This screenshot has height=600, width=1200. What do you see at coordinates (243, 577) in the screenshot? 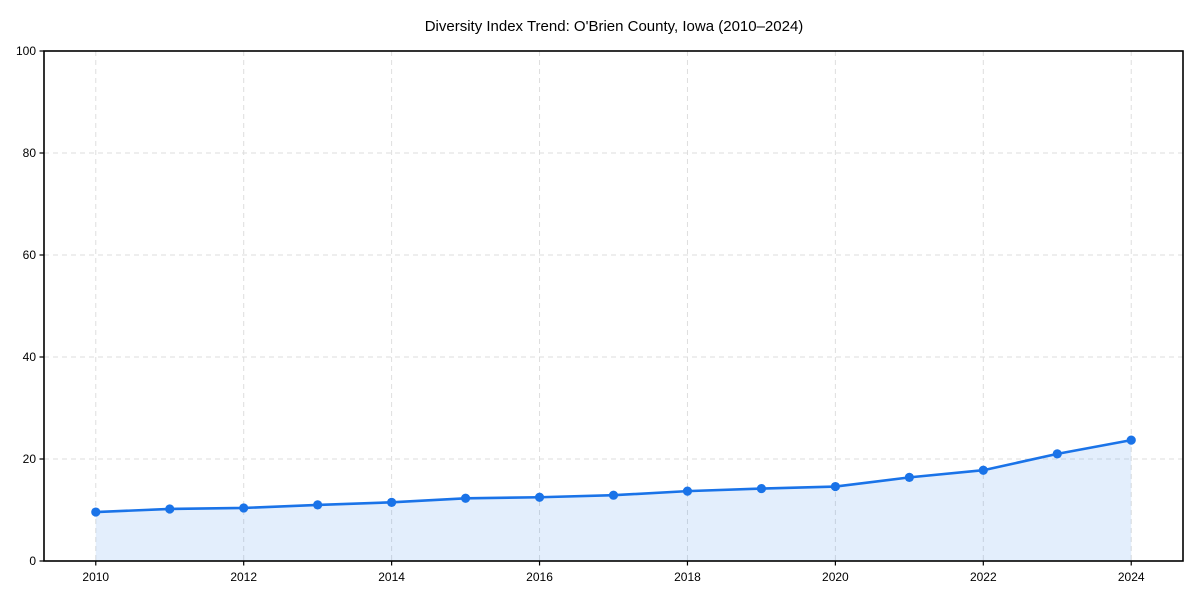
I see `x-tick-label: 2012` at bounding box center [243, 577].